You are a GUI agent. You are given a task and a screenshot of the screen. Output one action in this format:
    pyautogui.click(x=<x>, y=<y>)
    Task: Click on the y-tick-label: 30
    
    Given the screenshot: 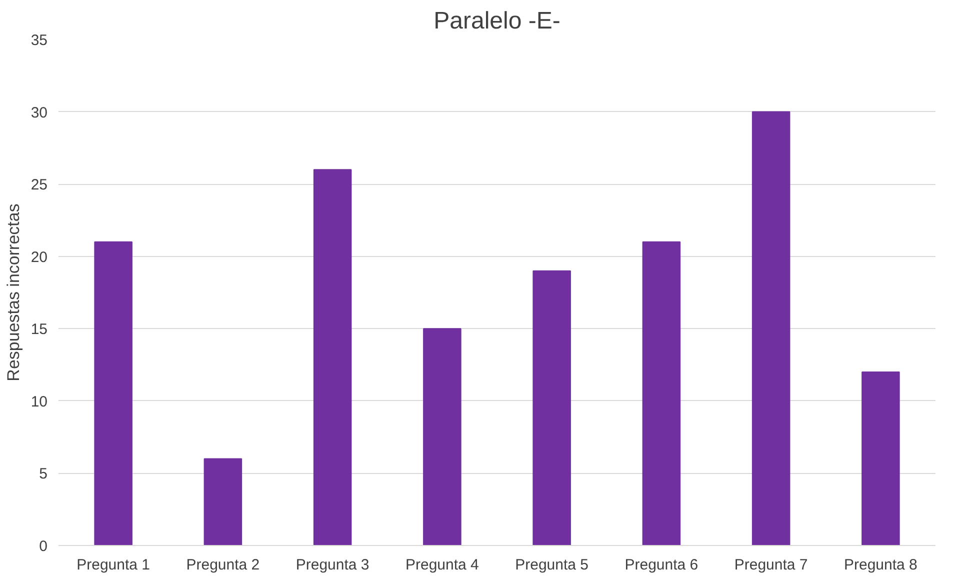 What is the action you would take?
    pyautogui.click(x=39, y=113)
    